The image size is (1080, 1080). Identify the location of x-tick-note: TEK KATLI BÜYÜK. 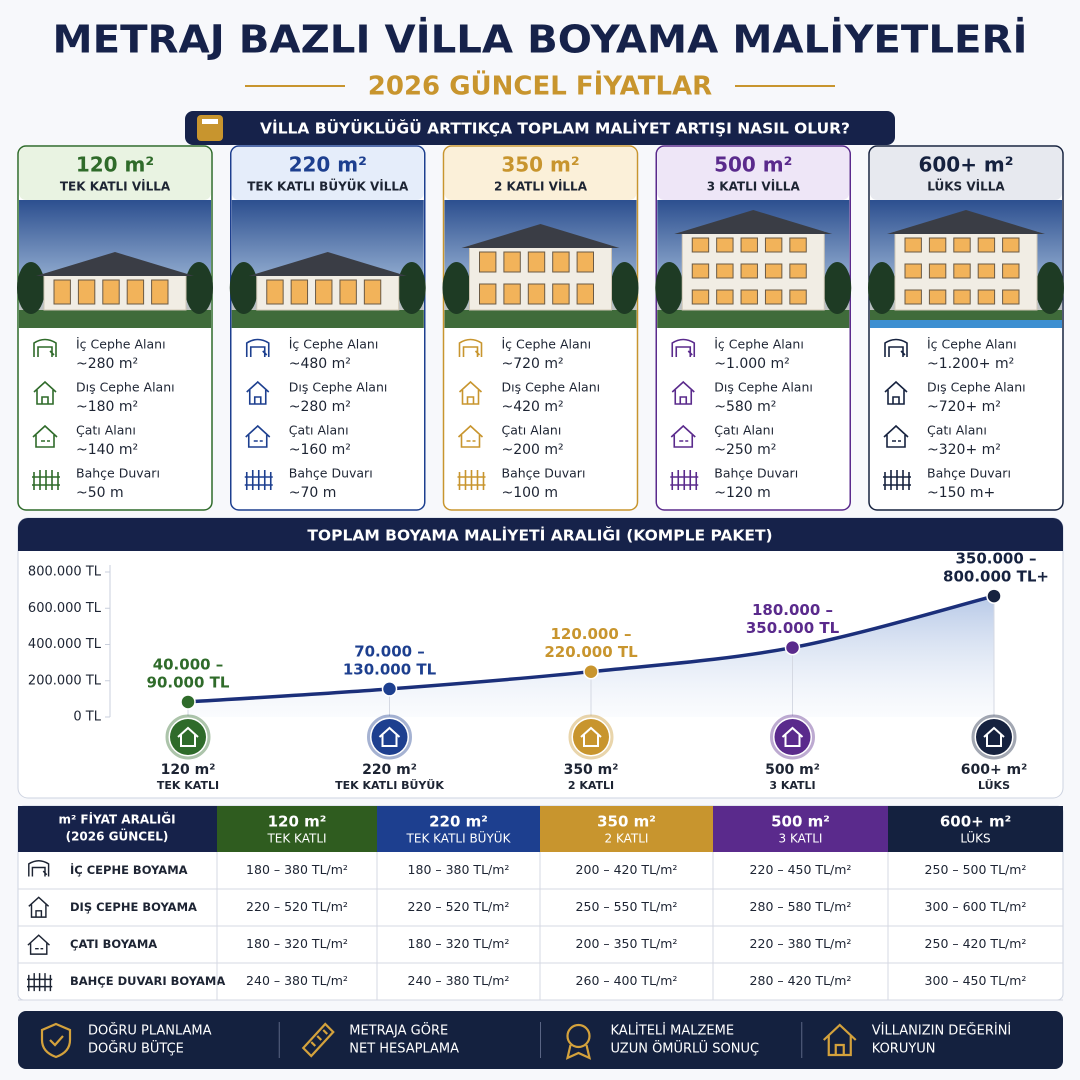
(389, 785).